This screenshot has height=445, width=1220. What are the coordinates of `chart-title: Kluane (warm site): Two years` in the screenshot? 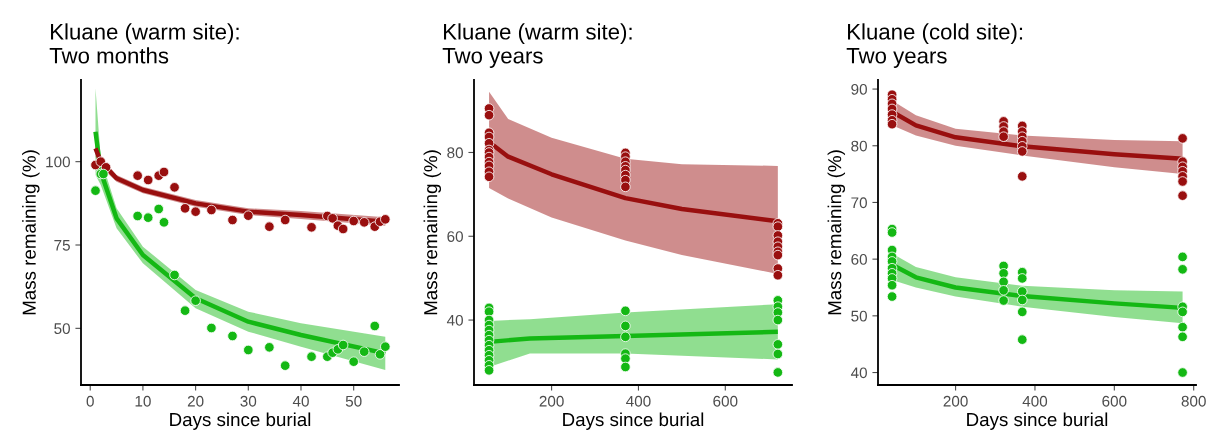 It's located at (537, 45).